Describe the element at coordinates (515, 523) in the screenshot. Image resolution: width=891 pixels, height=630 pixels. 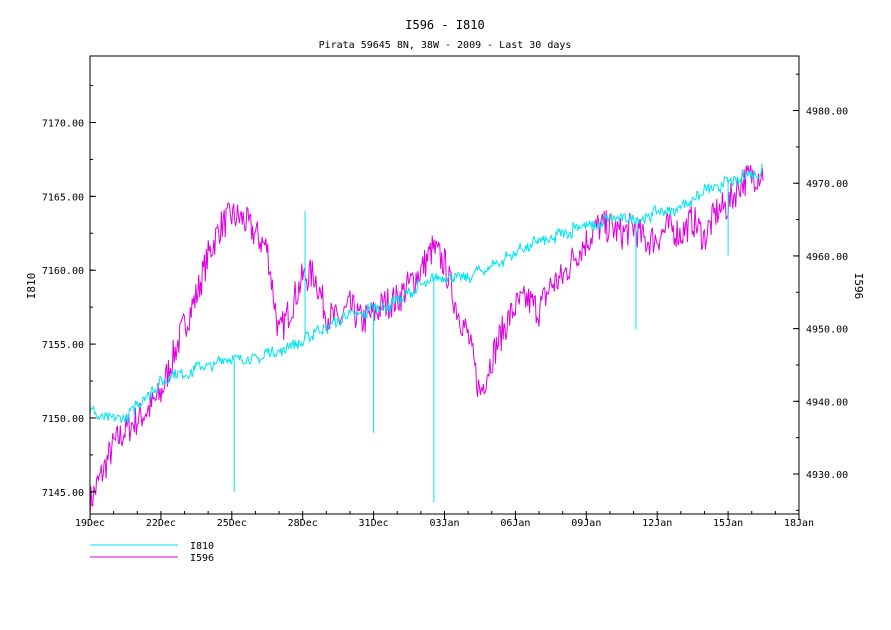
I see `x-tick-label: 06Jan` at that location.